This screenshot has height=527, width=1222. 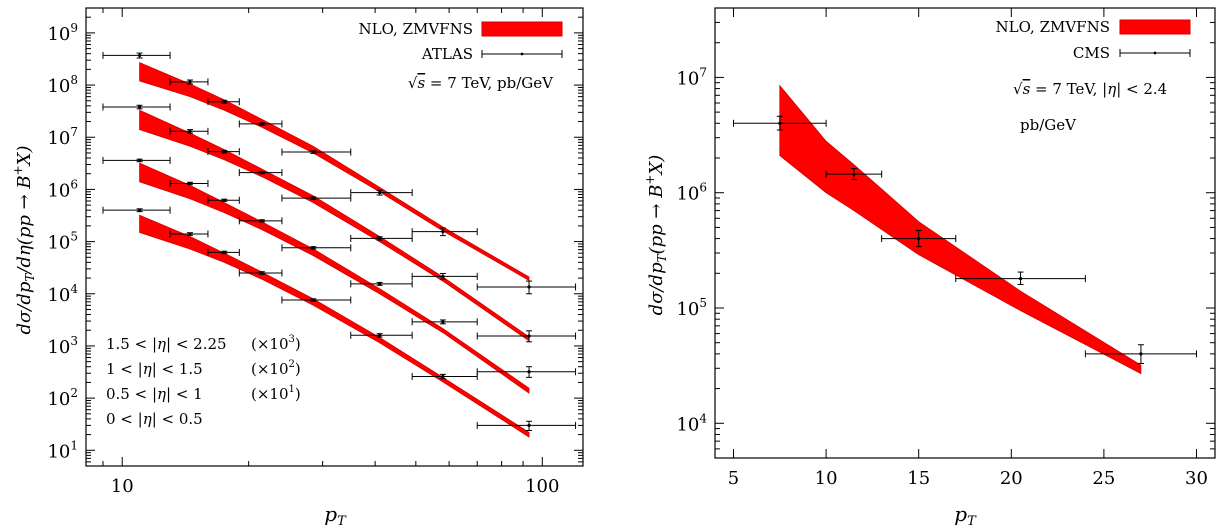 I want to click on cms-x-tick-label: 30, so click(x=1196, y=478).